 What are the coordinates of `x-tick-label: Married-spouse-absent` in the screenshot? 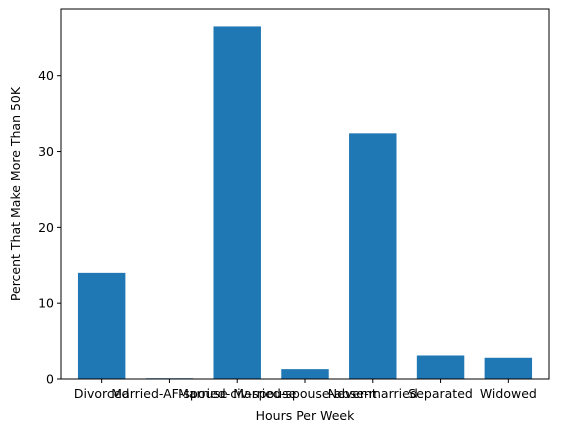 It's located at (305, 393).